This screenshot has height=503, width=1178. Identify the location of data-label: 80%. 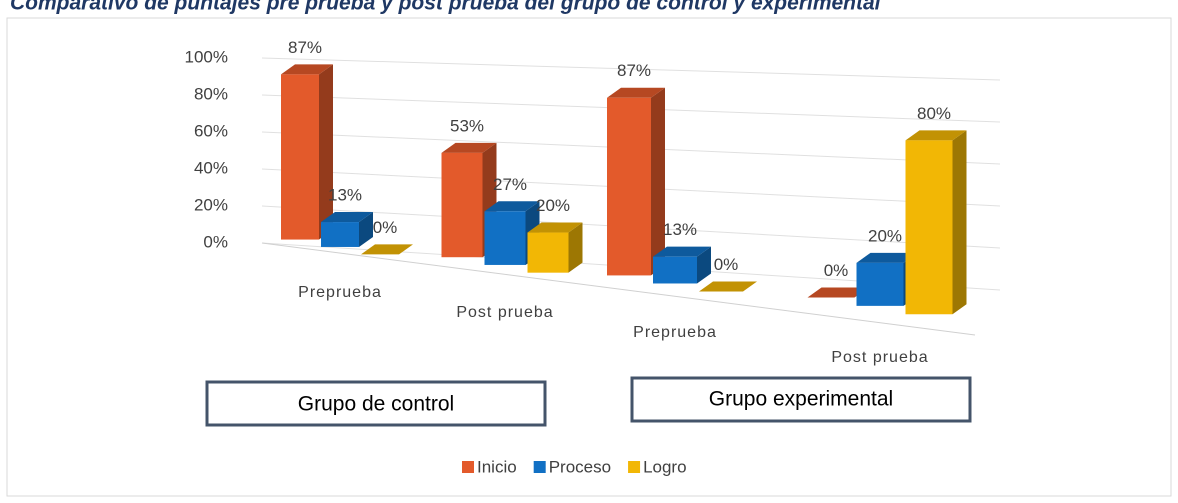
(934, 113).